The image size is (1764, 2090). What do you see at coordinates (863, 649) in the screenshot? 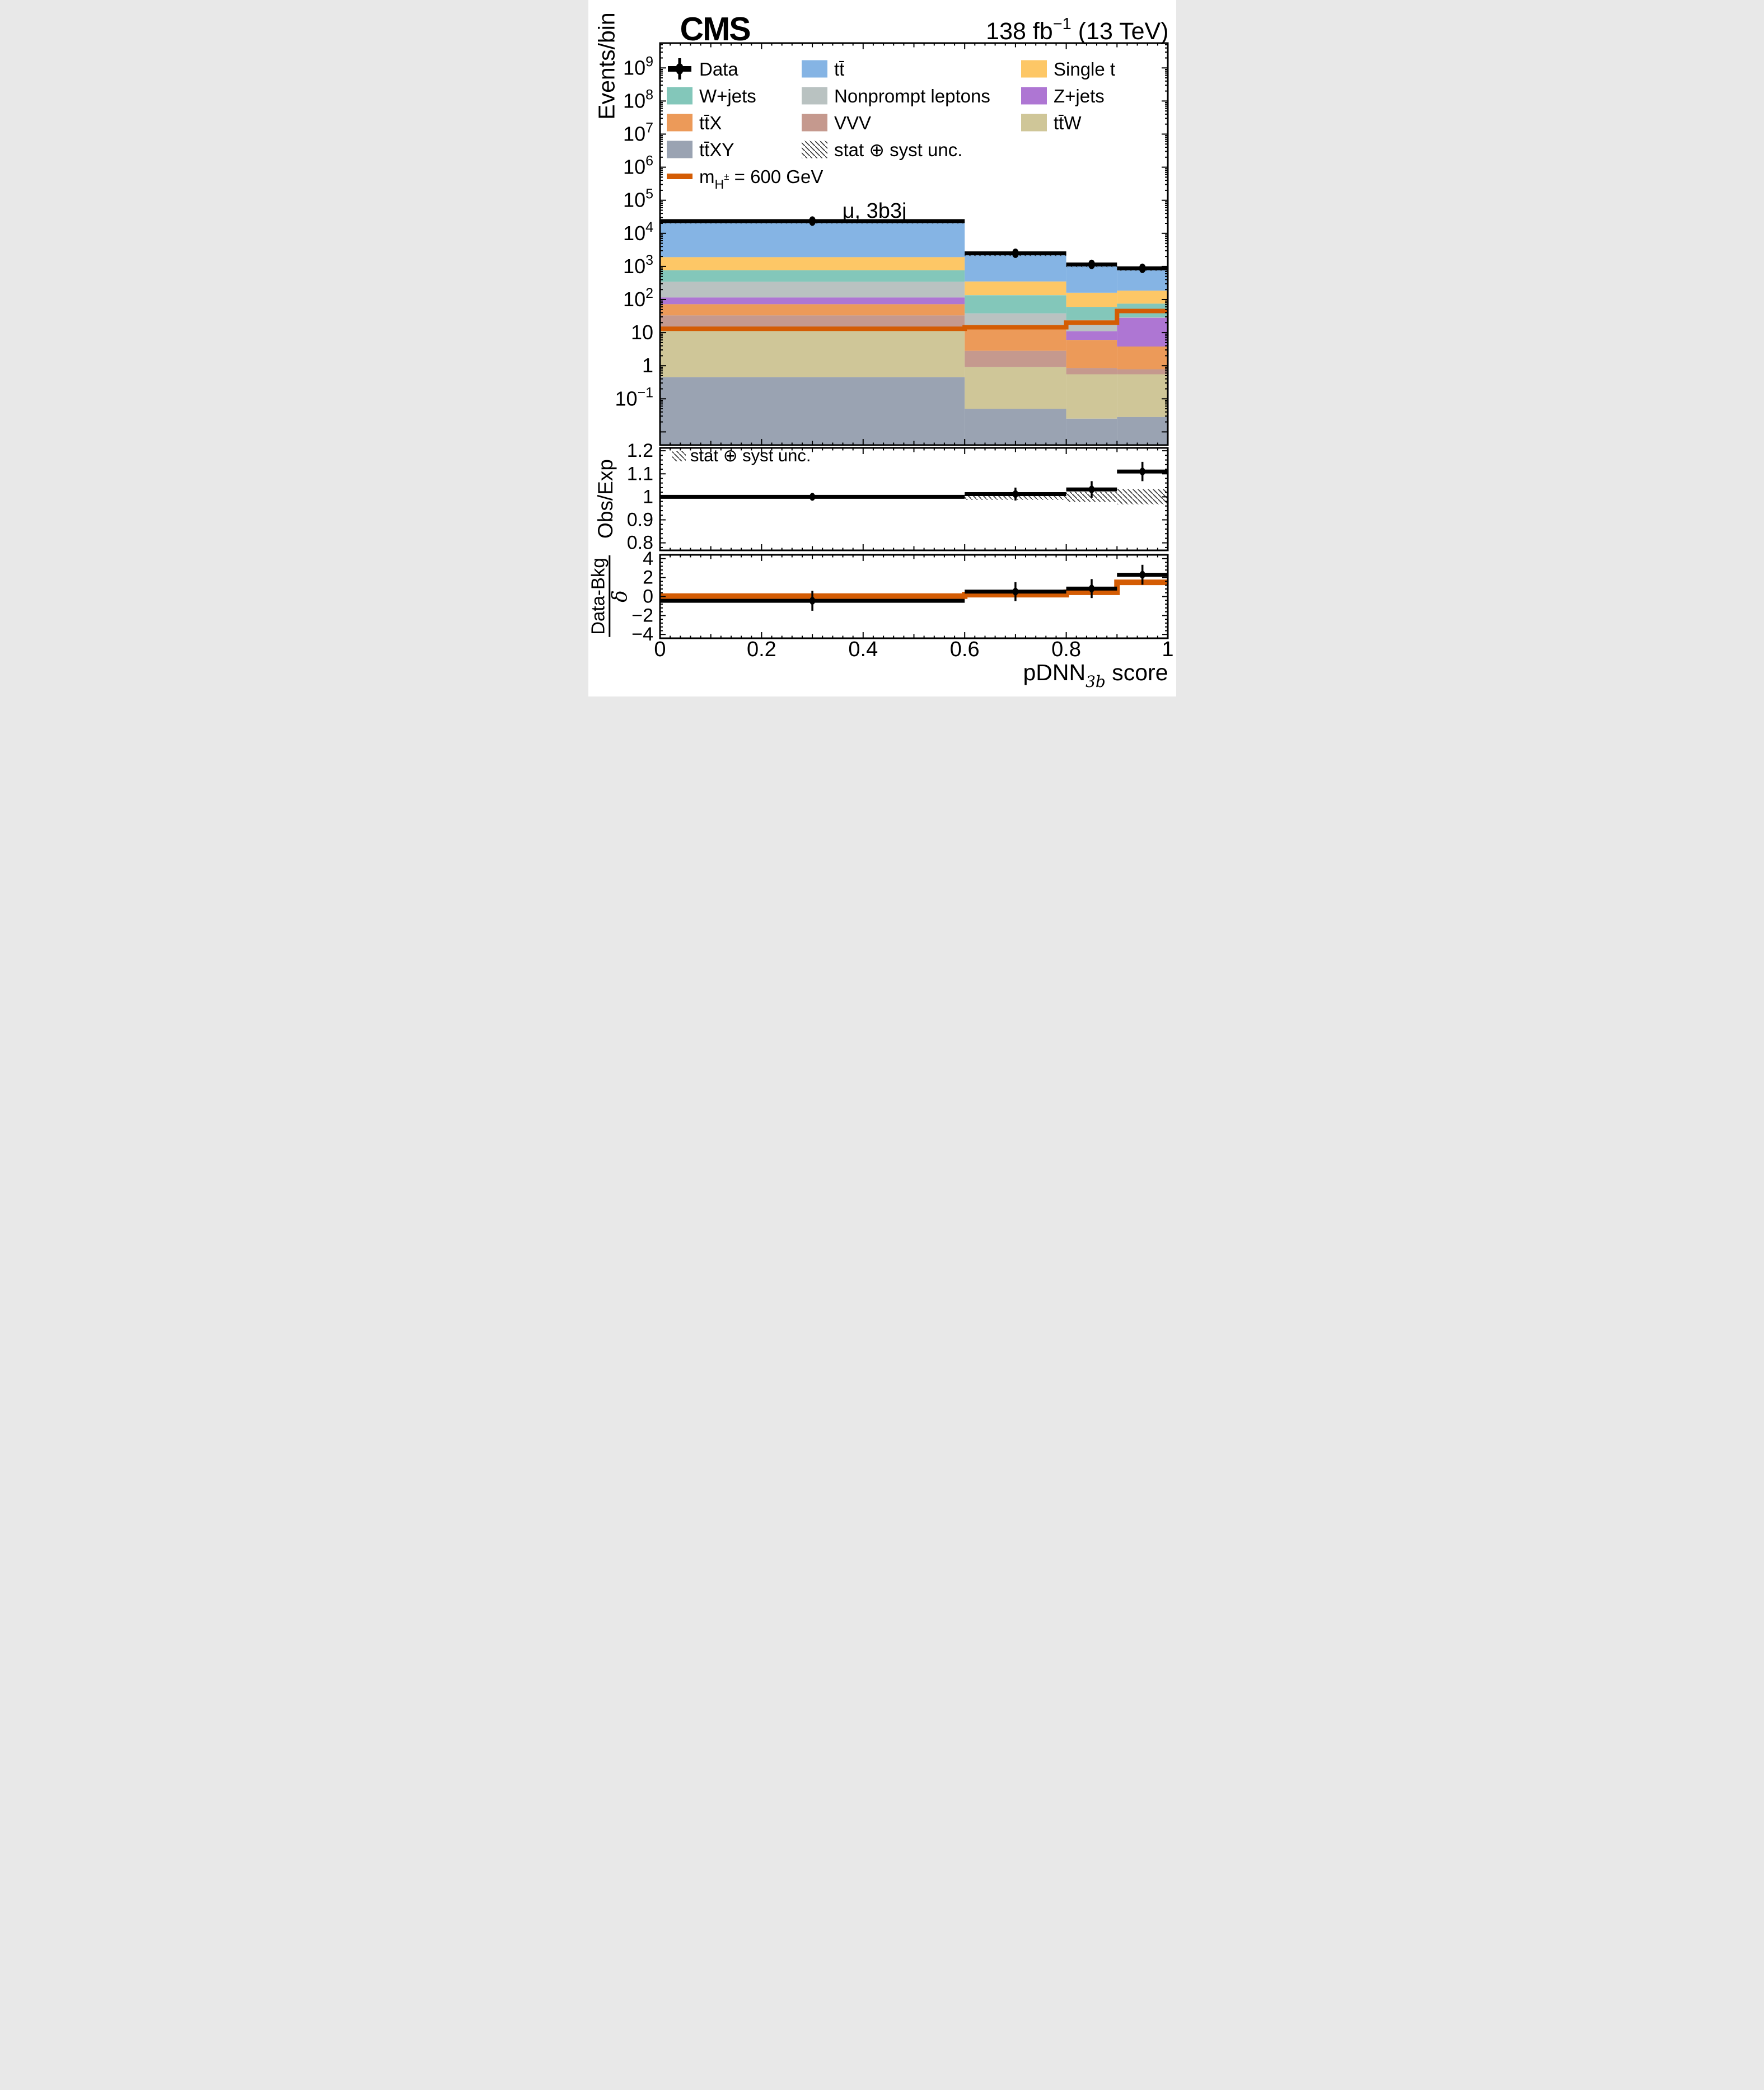
I see `x-tick-label: 0.4` at bounding box center [863, 649].